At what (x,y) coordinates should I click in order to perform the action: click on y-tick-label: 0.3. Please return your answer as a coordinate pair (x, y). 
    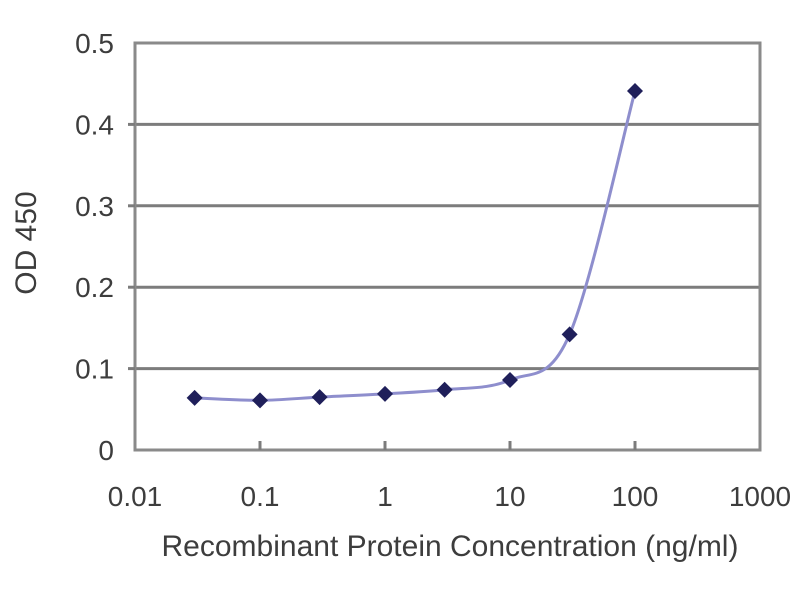
    Looking at the image, I should click on (94, 206).